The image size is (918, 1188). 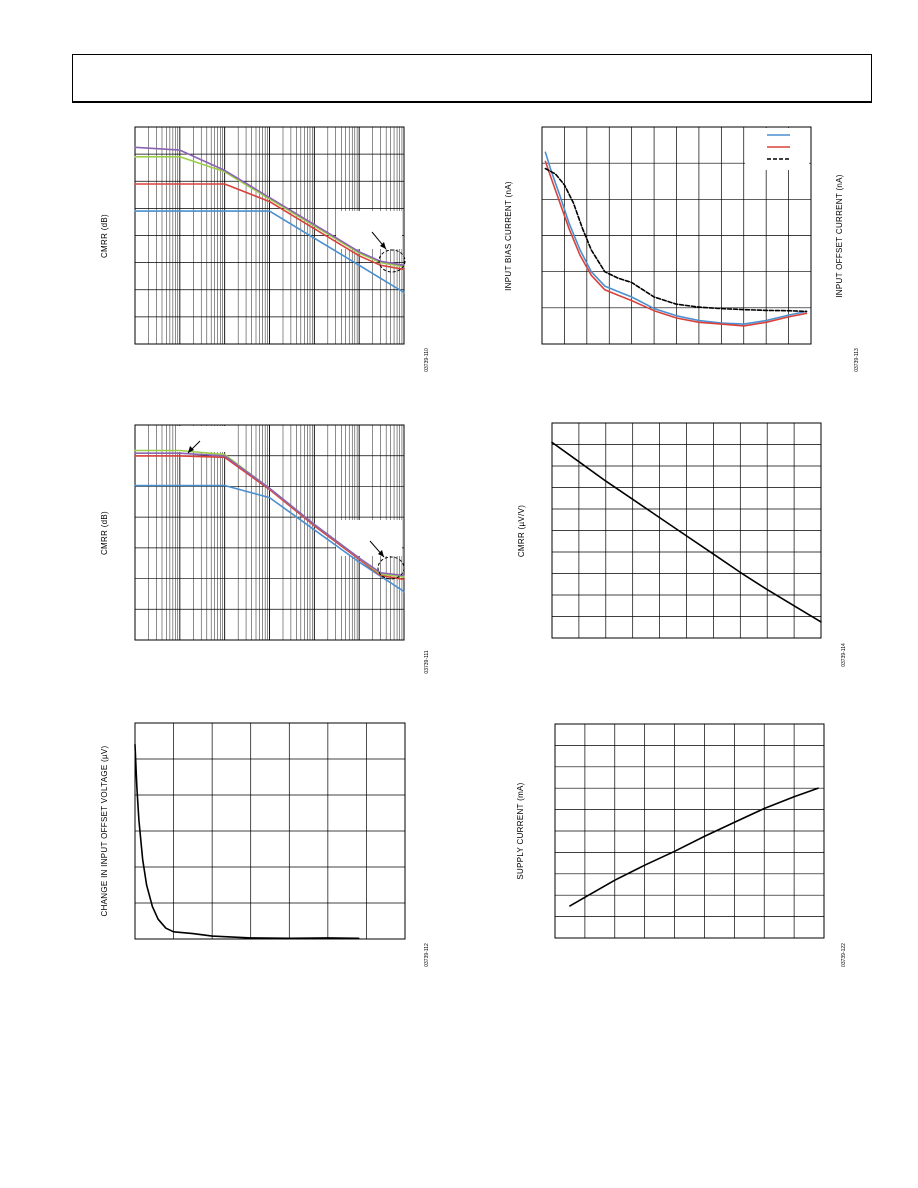 What do you see at coordinates (521, 531) in the screenshot?
I see `y-axis-label: CMRR (µV/V)` at bounding box center [521, 531].